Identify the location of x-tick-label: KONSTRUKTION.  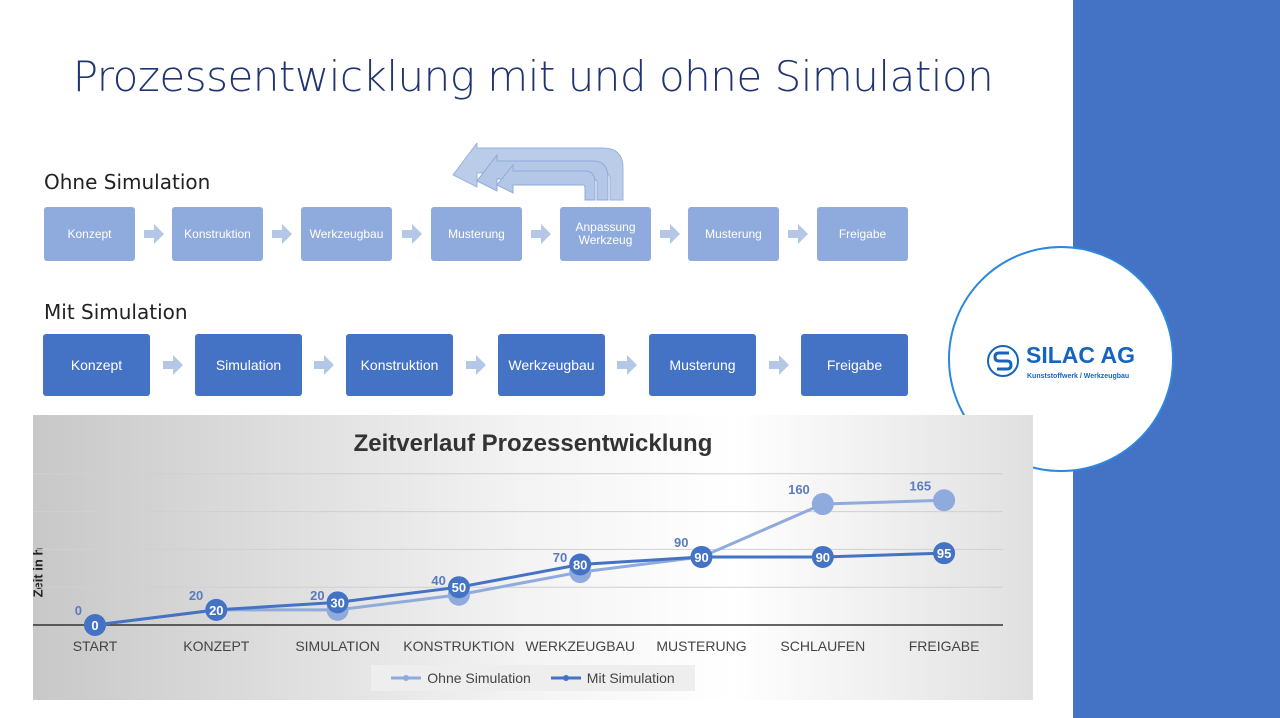
(458, 646).